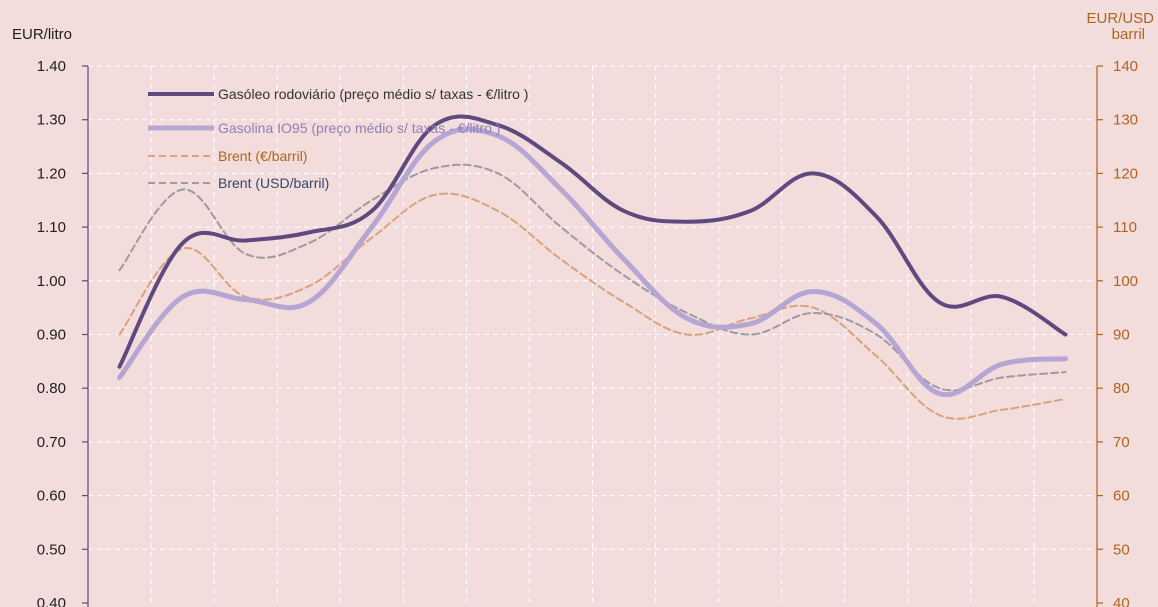  What do you see at coordinates (262, 156) in the screenshot?
I see `legend-label-2: Brent (€/barril)` at bounding box center [262, 156].